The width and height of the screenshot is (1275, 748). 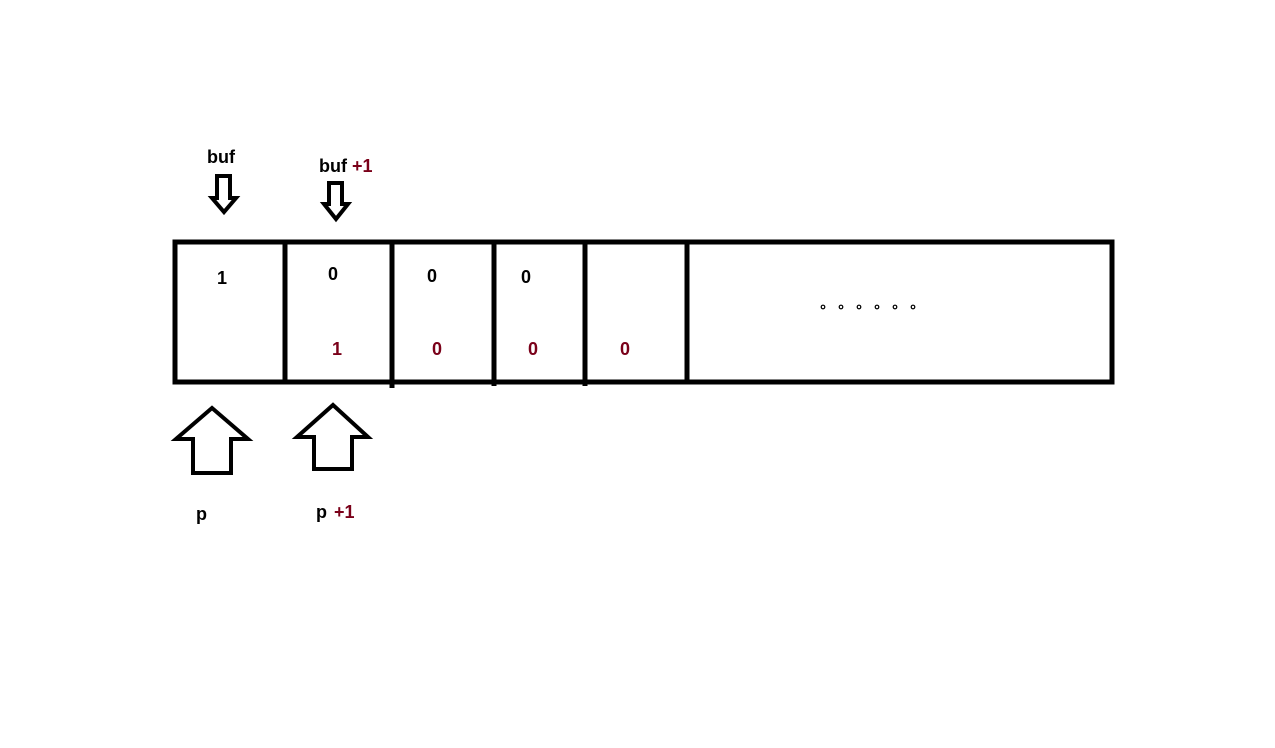 I want to click on cell-1-bottom-value: 1, so click(x=337, y=349).